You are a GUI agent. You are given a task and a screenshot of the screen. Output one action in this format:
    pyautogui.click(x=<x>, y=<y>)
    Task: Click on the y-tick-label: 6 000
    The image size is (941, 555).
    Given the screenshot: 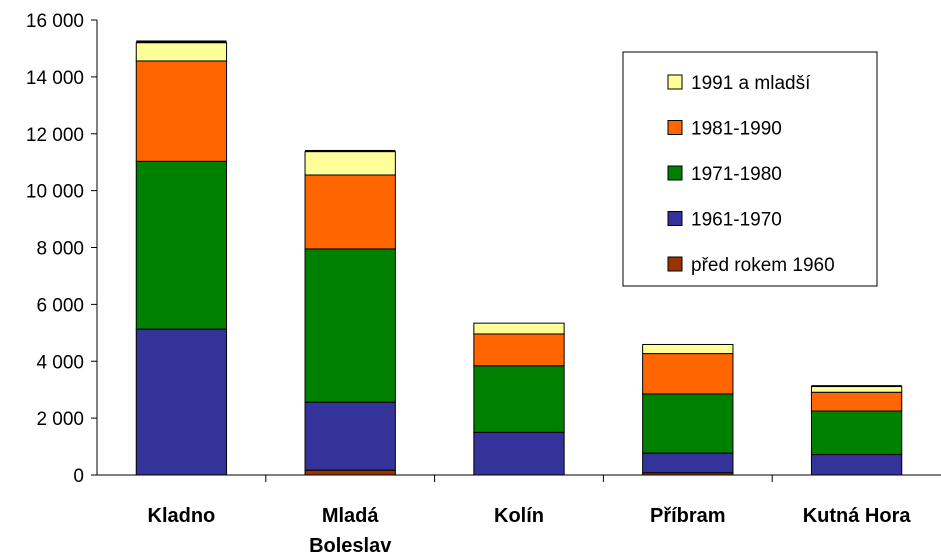 What is the action you would take?
    pyautogui.click(x=60, y=305)
    